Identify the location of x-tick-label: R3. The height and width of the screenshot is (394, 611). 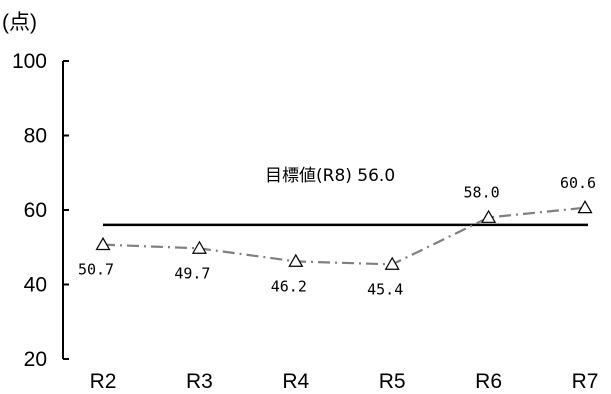
(199, 381).